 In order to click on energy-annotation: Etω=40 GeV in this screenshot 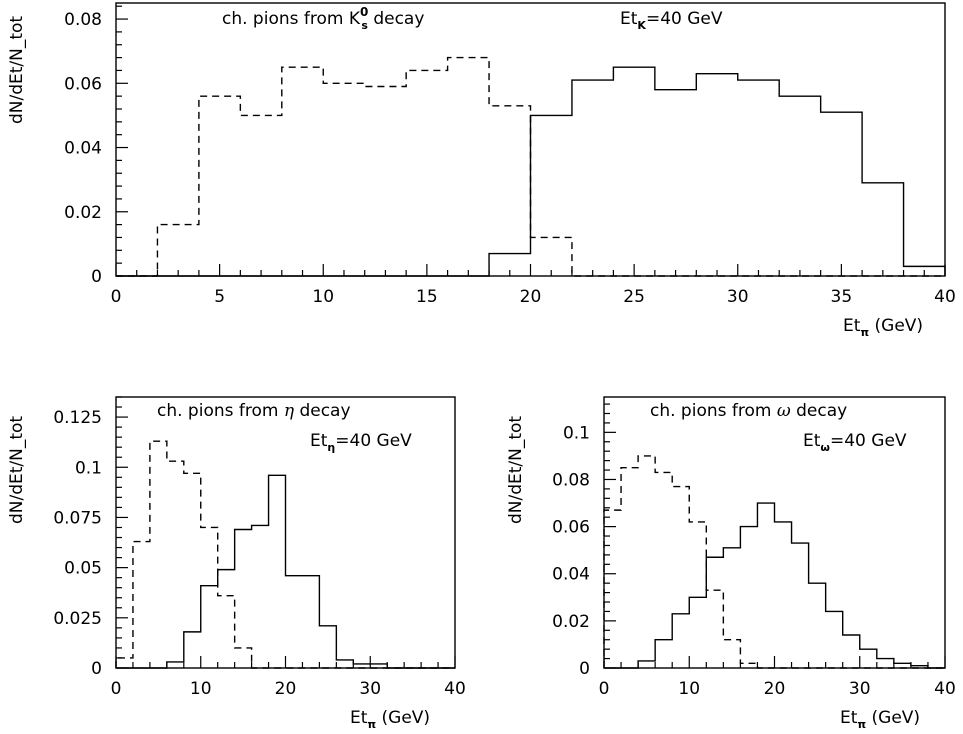, I will do `click(855, 442)`.